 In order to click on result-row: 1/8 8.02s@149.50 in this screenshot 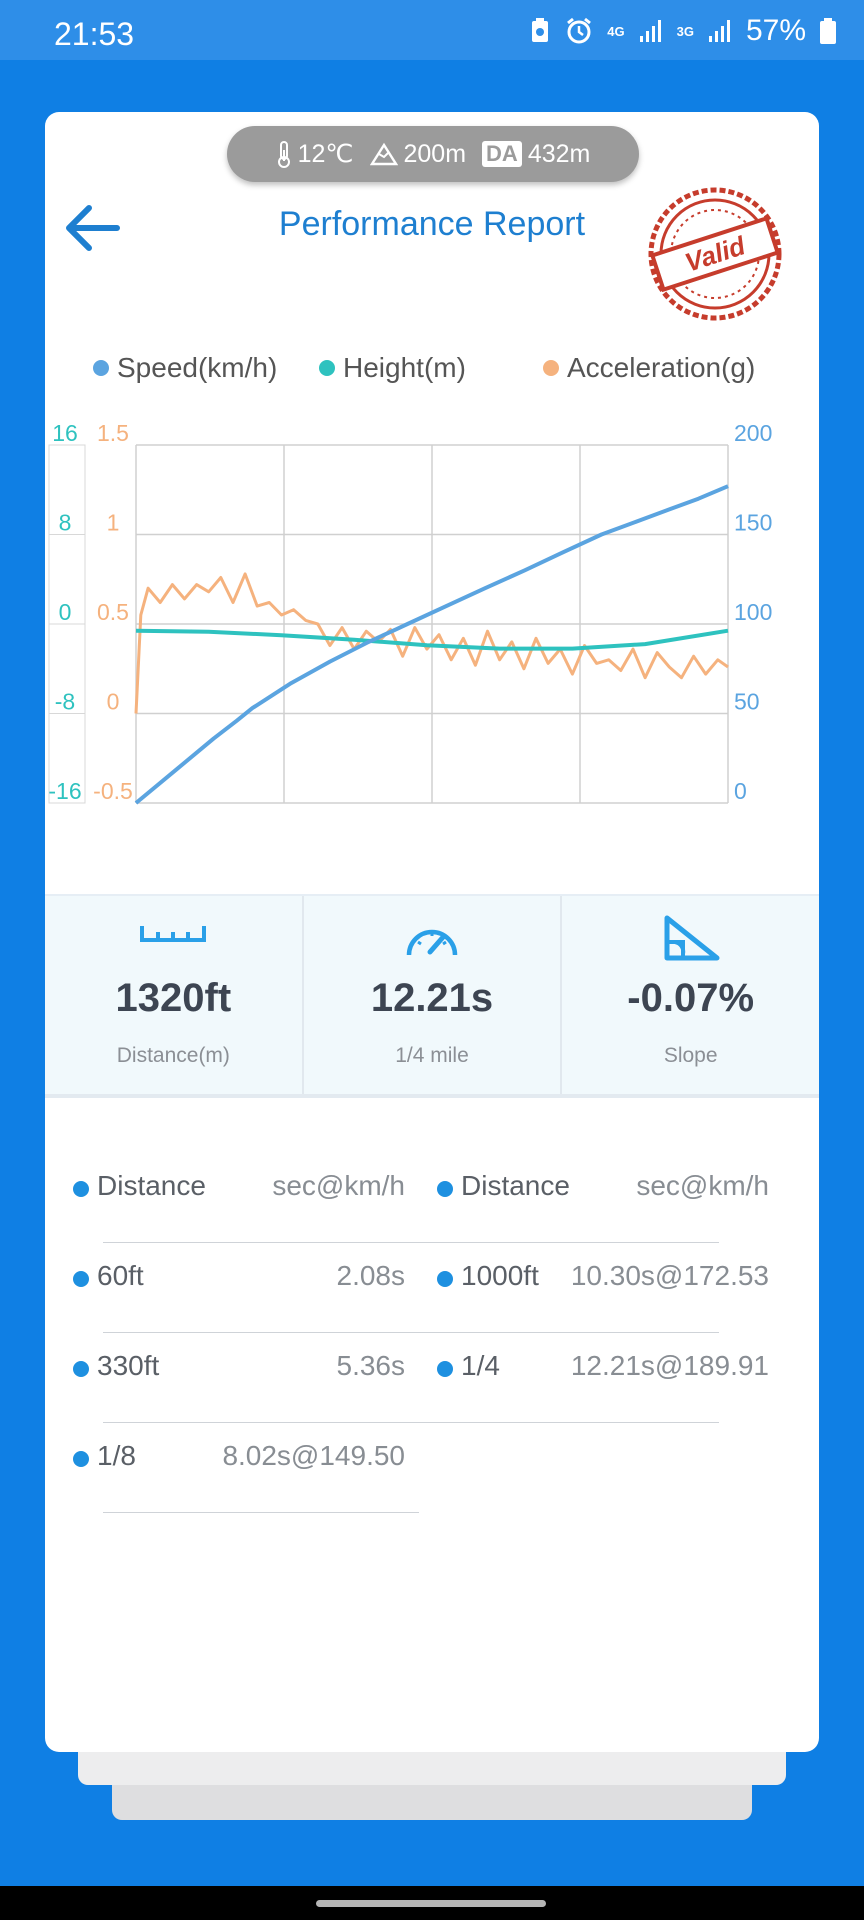, I will do `click(232, 1467)`.